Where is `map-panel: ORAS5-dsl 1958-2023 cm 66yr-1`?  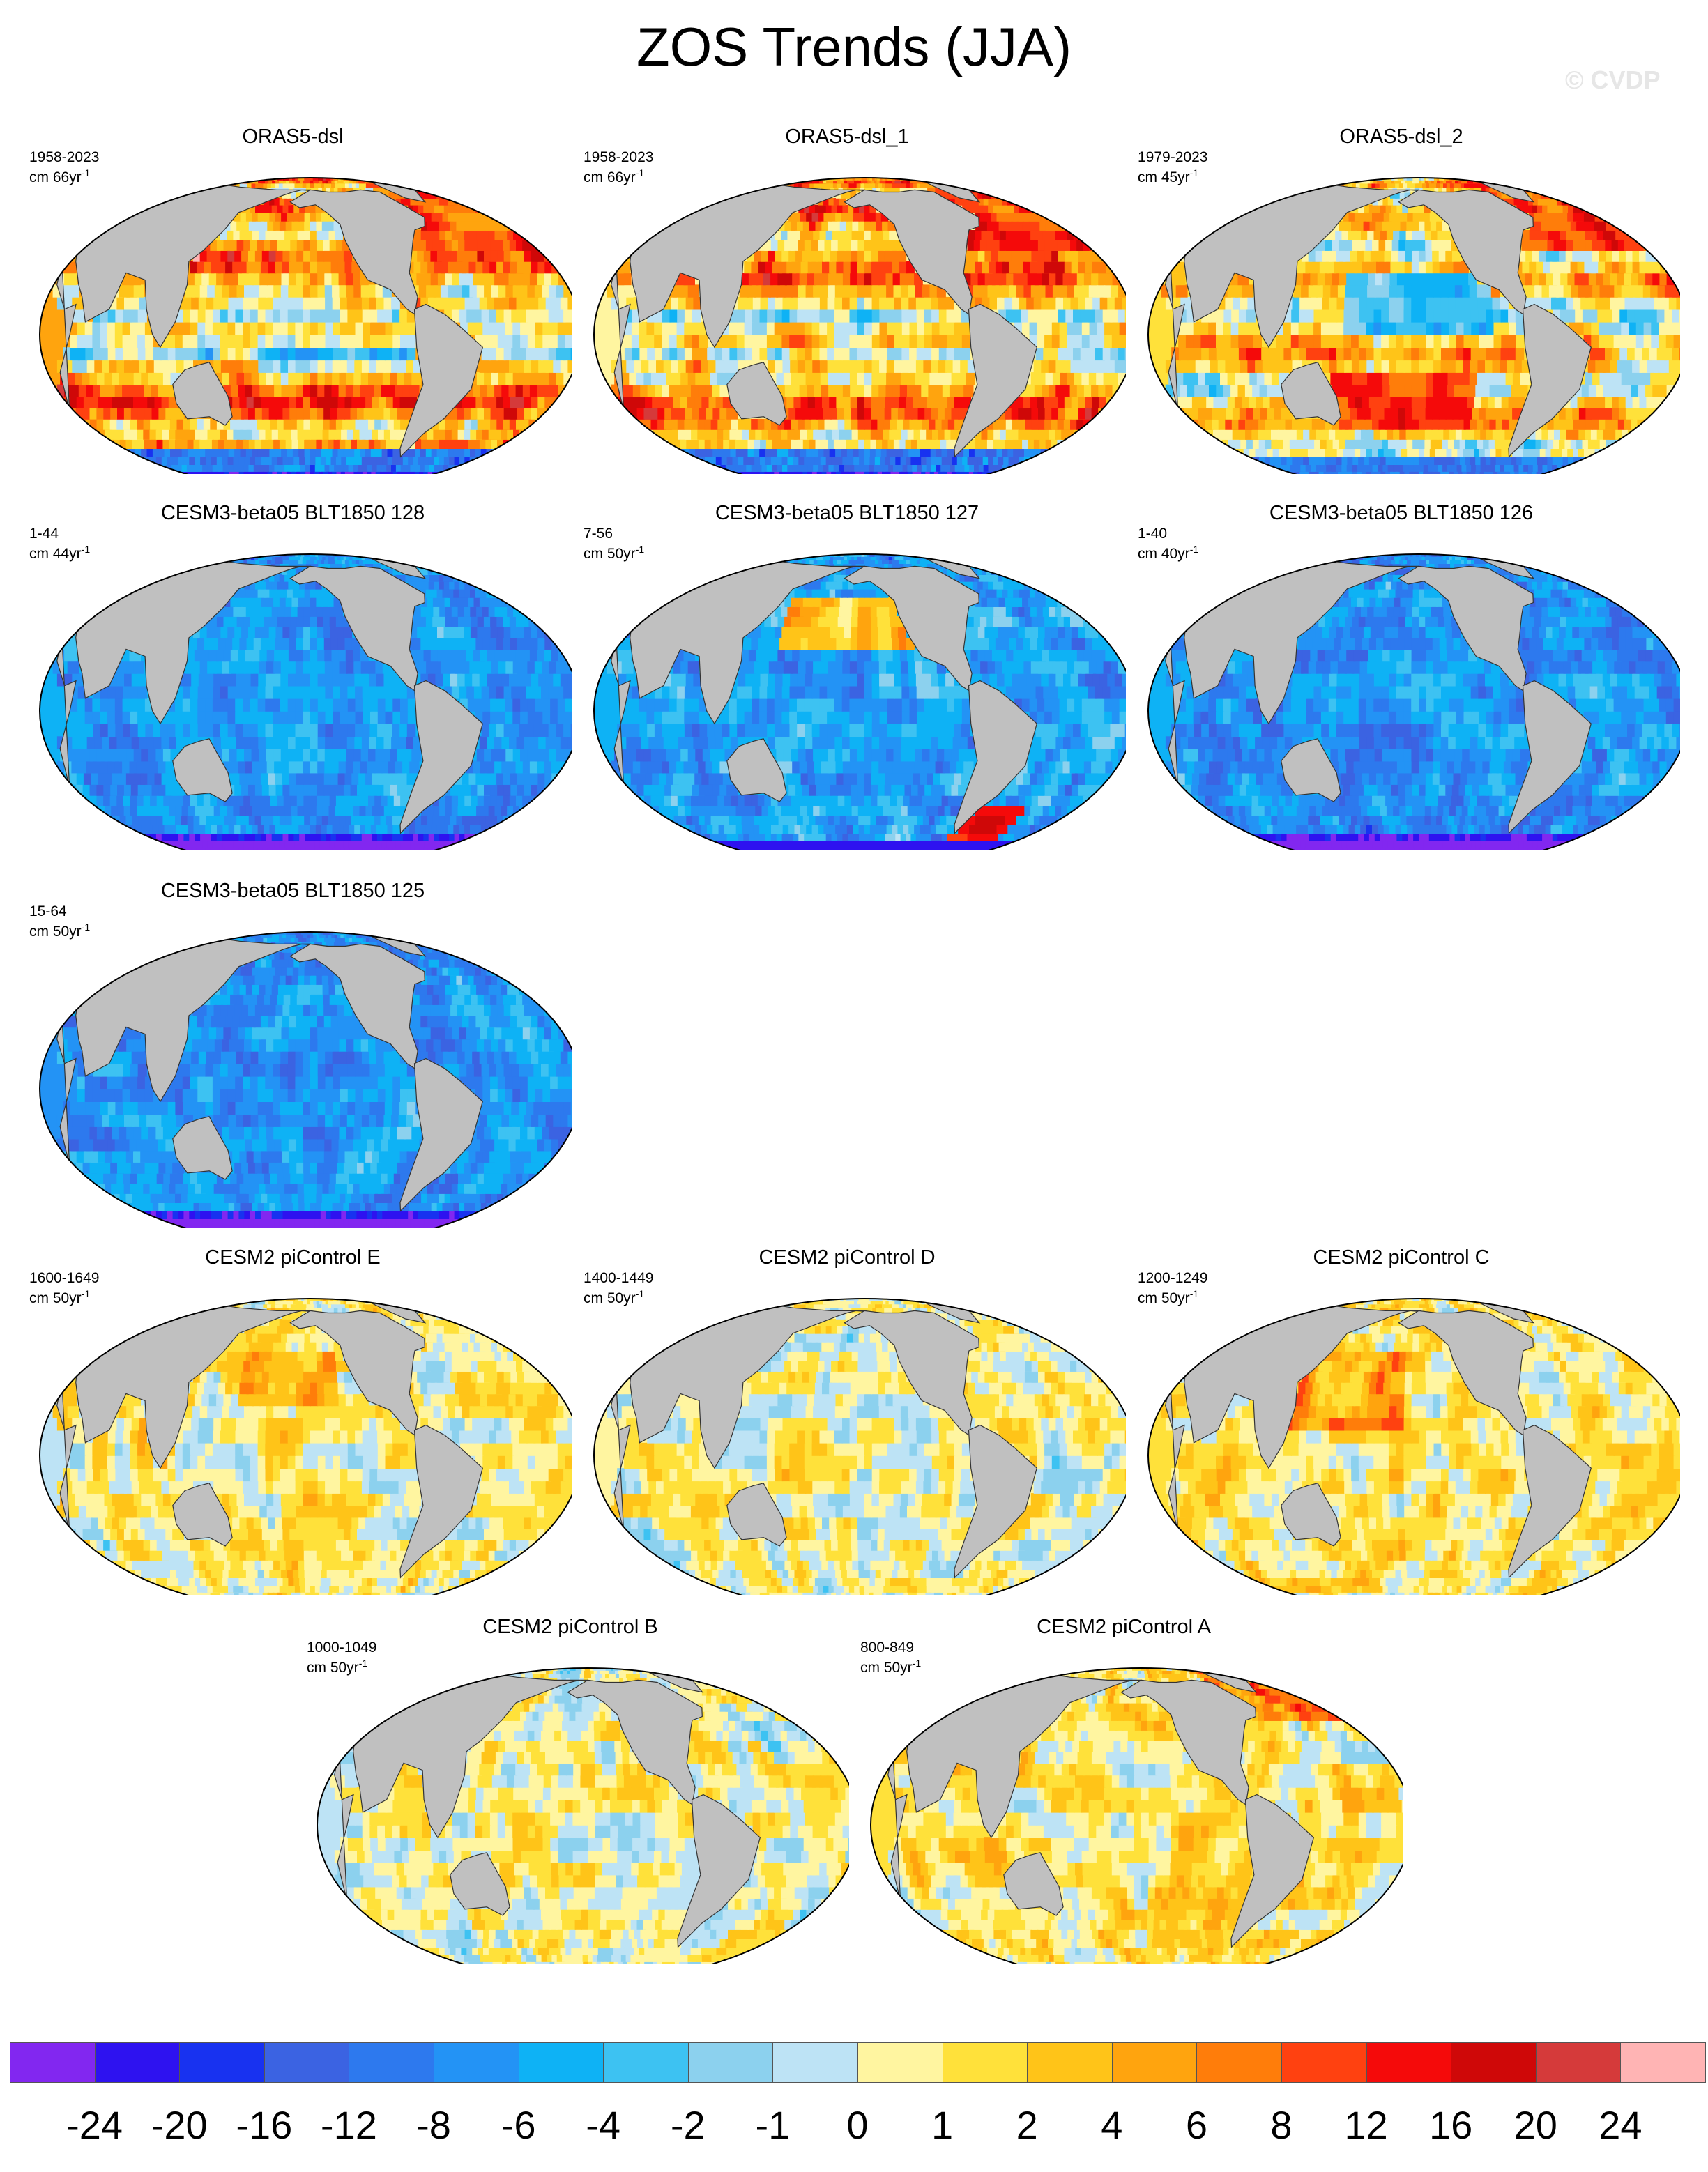
map-panel: ORAS5-dsl 1958-2023 cm 66yr-1 is located at coordinates (293, 299).